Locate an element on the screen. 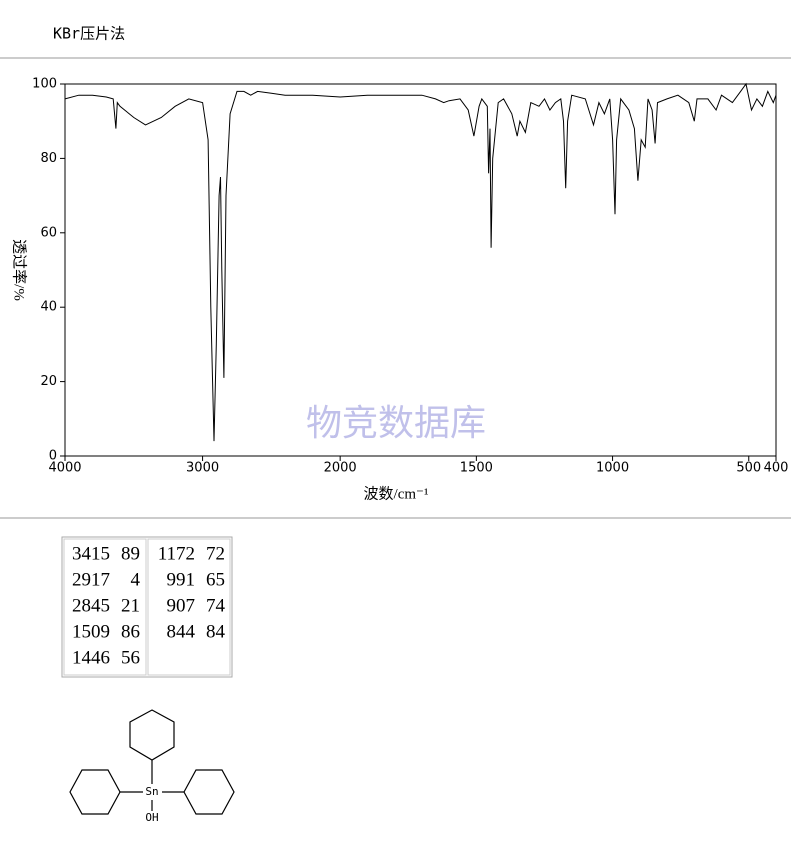  x-tick-label: 400 is located at coordinates (776, 468).